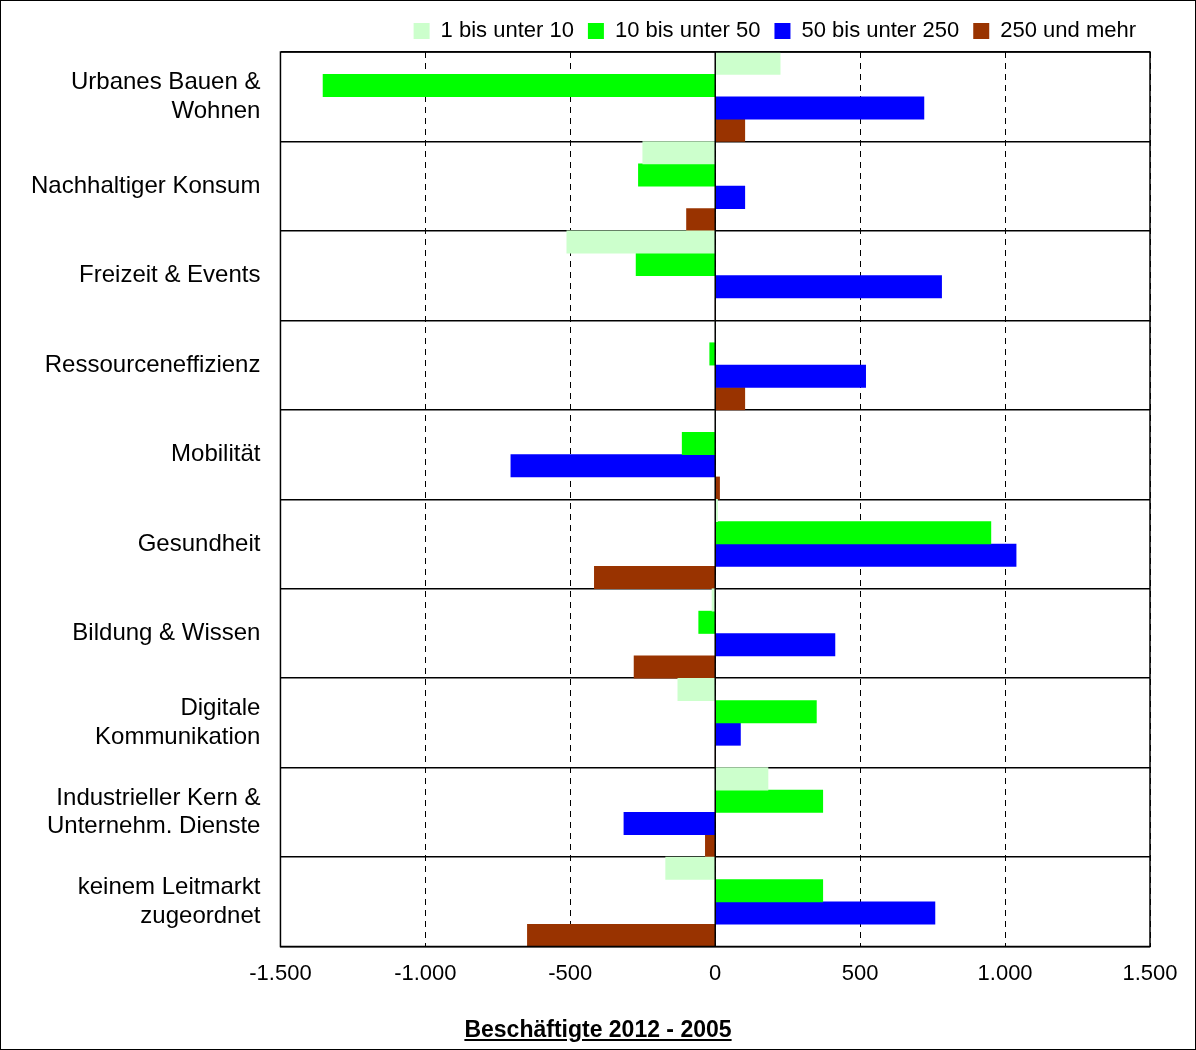 This screenshot has height=1050, width=1196. What do you see at coordinates (880, 30) in the screenshot?
I see `legend-label: 50 bis unter 250` at bounding box center [880, 30].